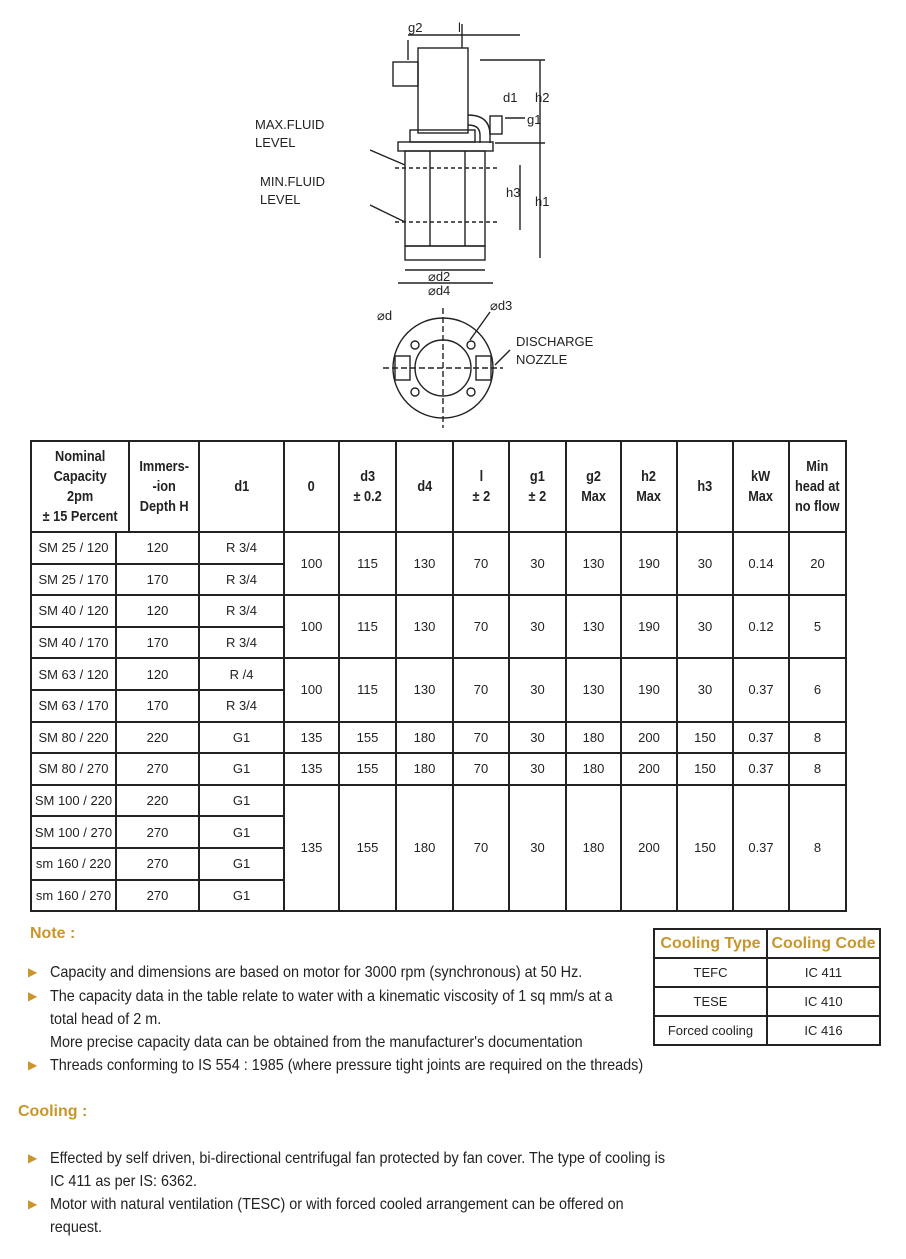  I want to click on label-d2: ⌀d2, so click(439, 276).